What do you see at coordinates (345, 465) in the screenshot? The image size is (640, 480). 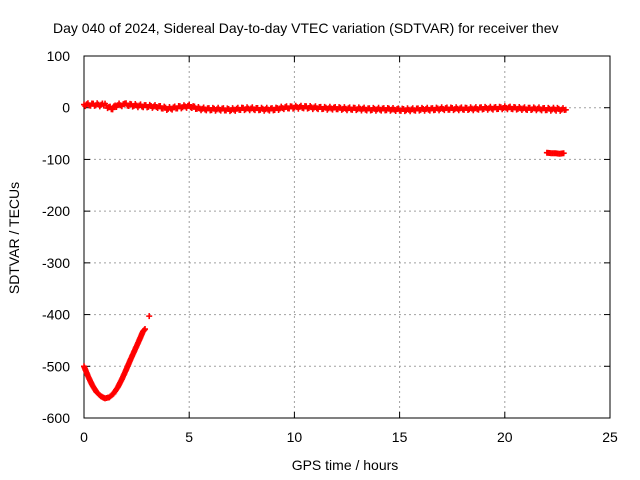 I see `x-axis-title: GPS time / hours` at bounding box center [345, 465].